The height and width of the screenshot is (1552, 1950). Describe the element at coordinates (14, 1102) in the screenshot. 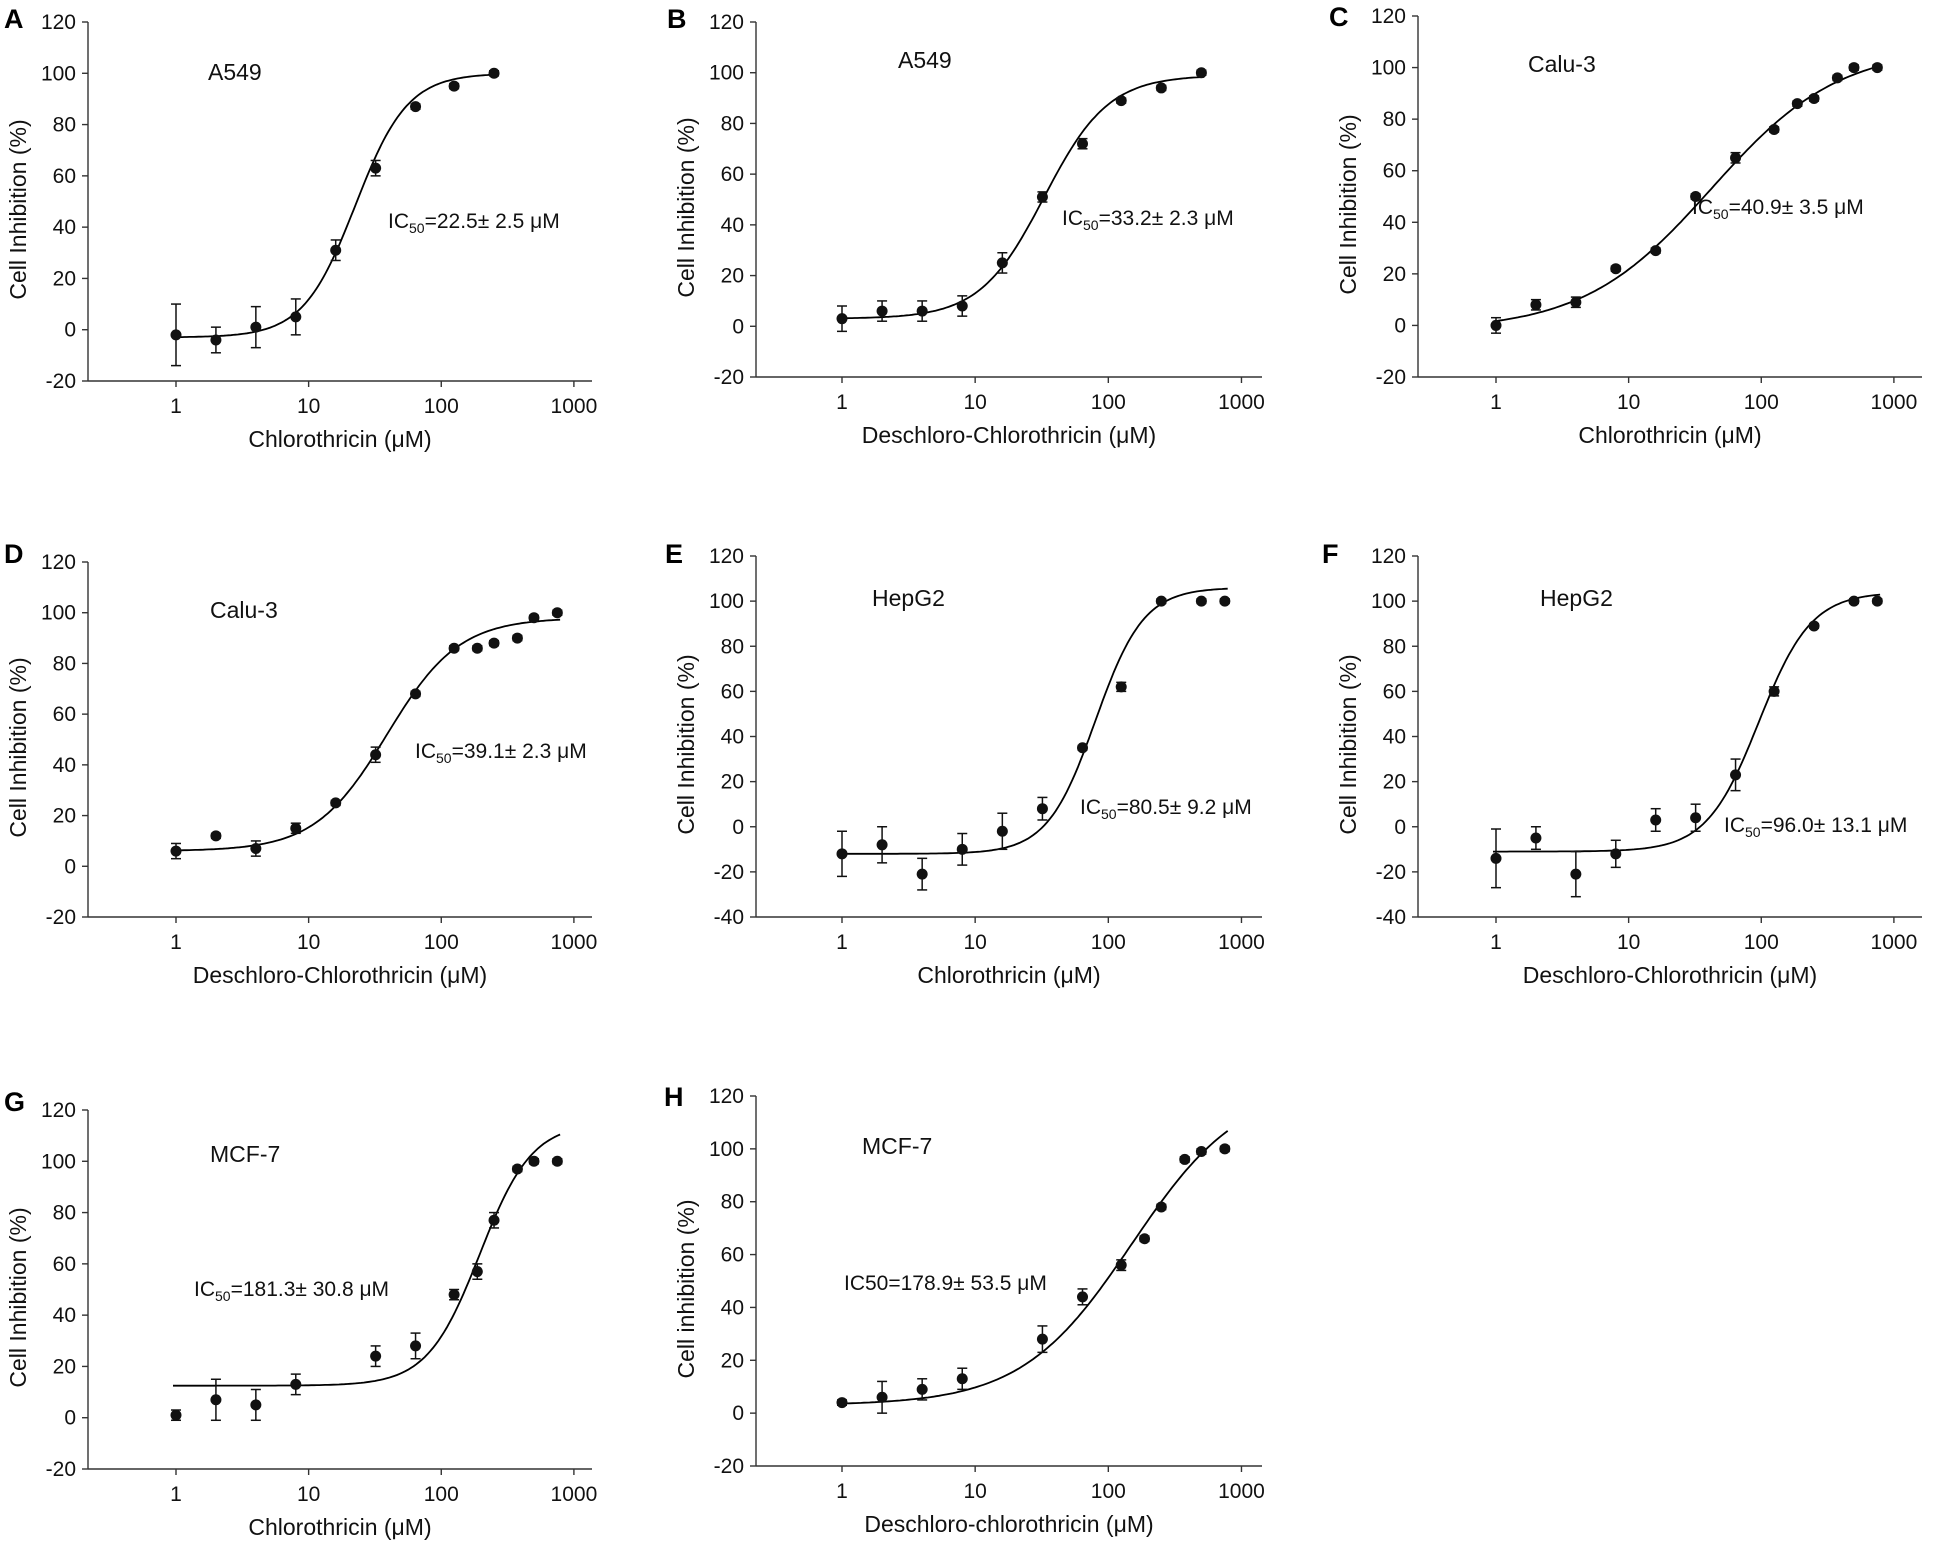

I see `panel-letter: G` at that location.